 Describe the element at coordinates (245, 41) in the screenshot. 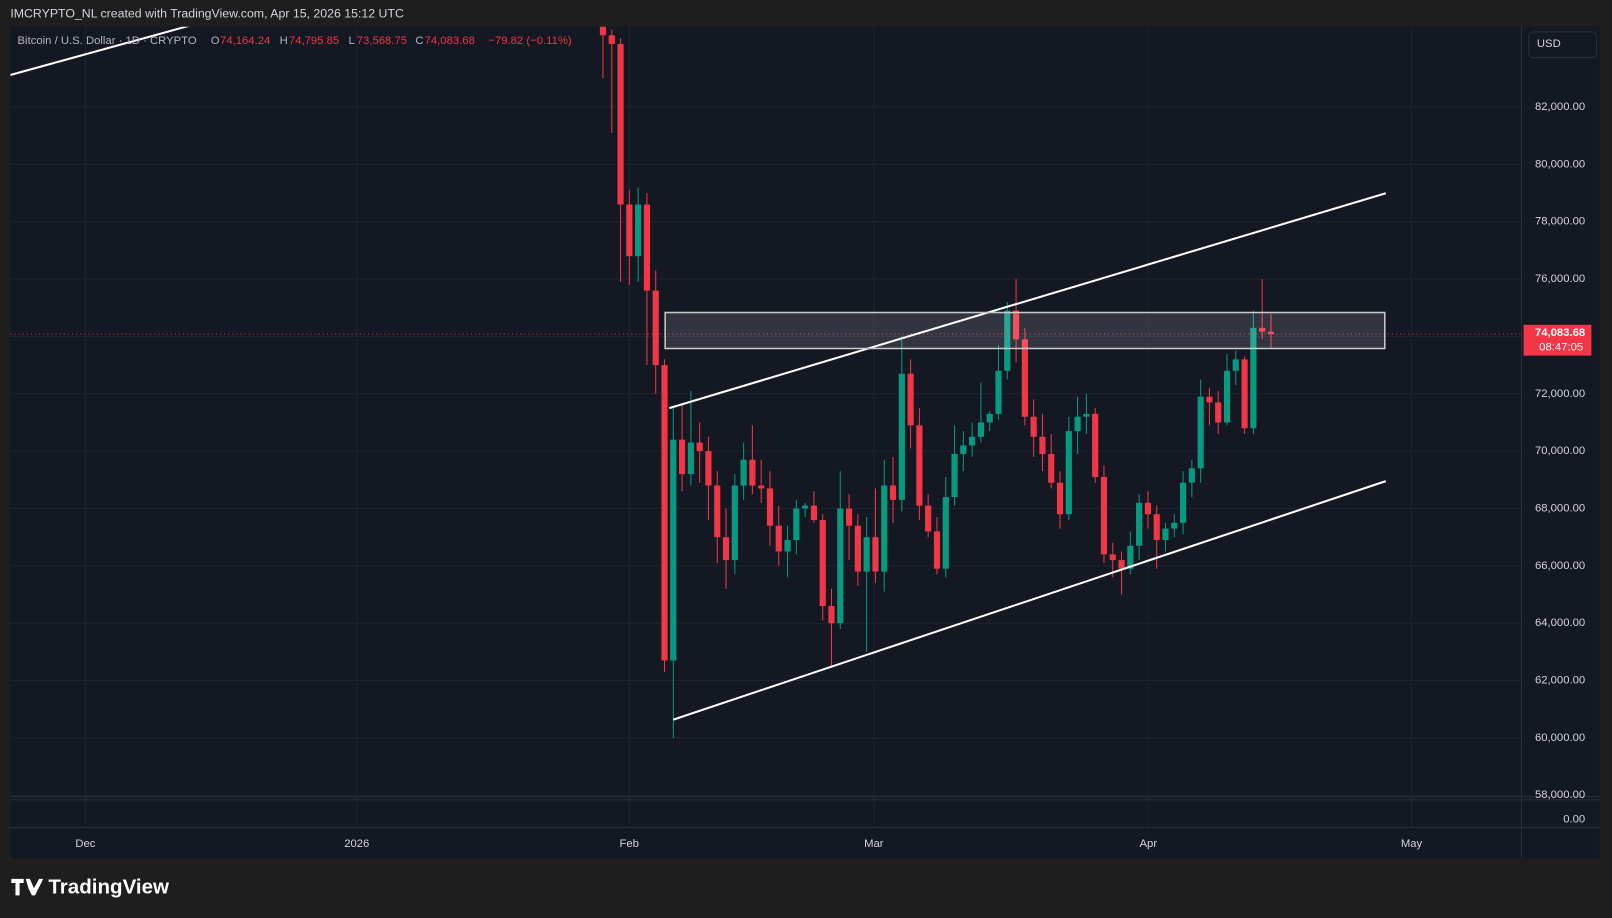

I see `legend-value: 74,164.24` at that location.